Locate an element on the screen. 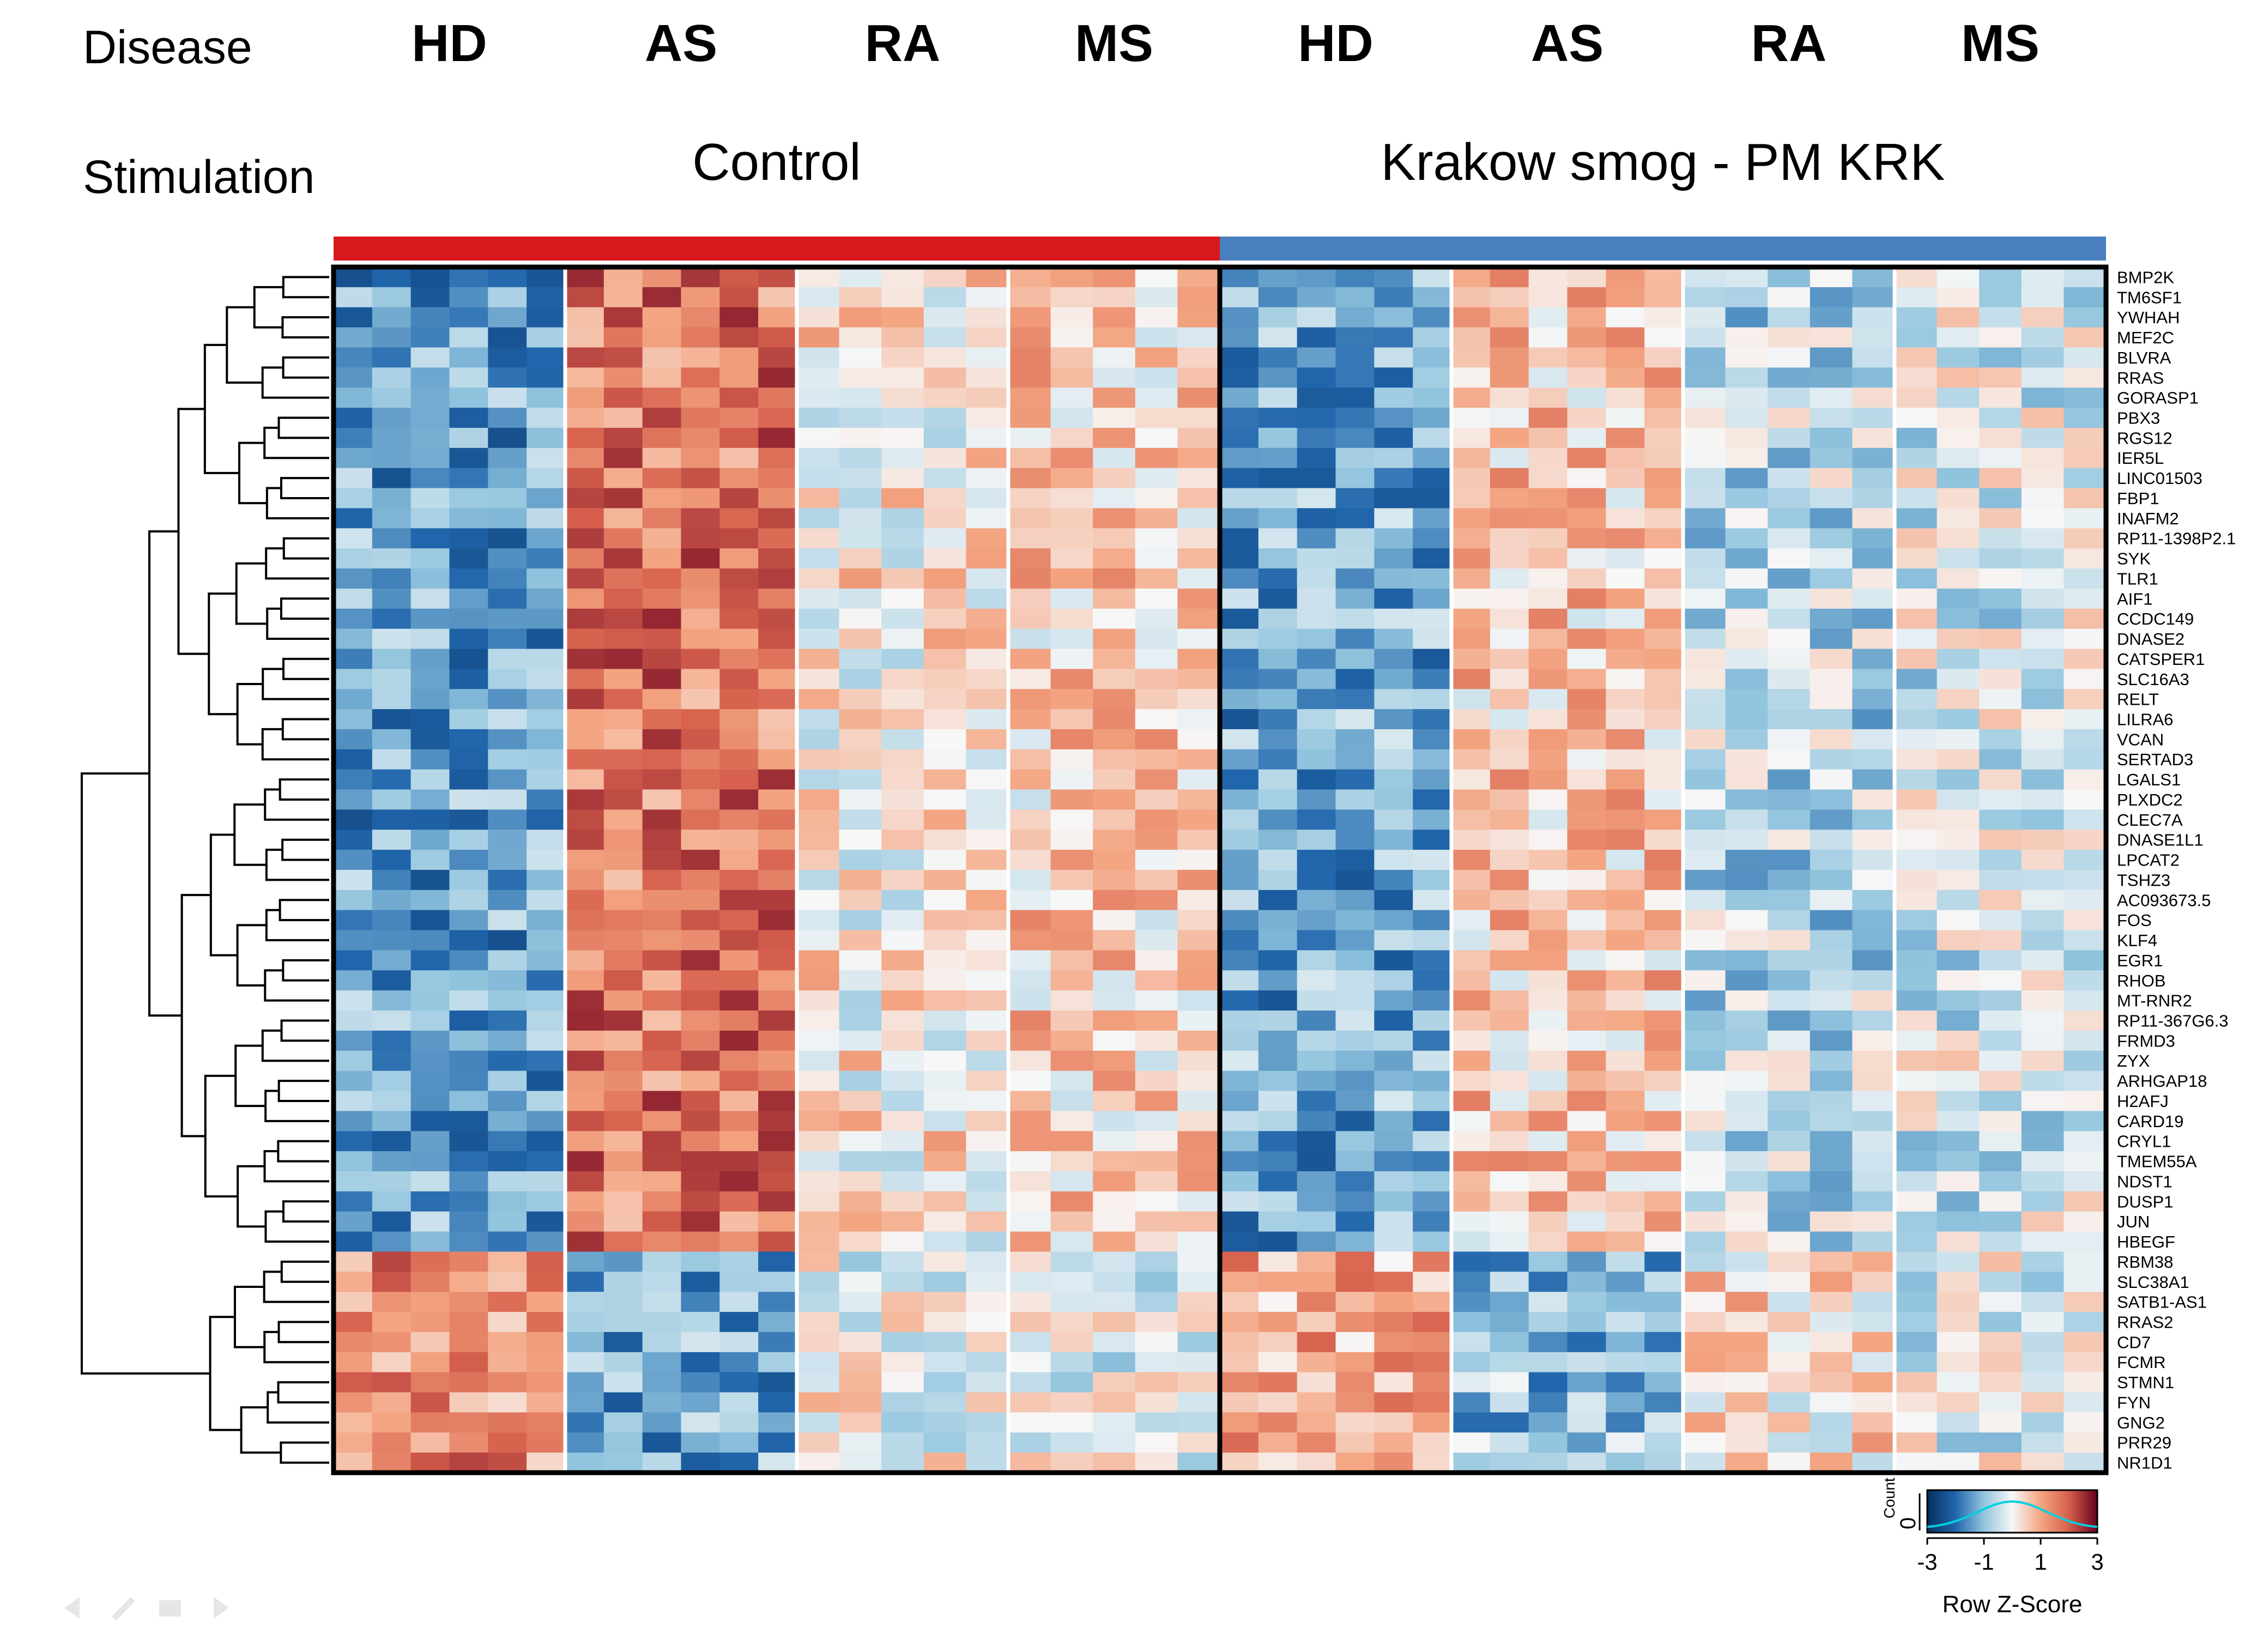 This screenshot has height=1652, width=2263. color-key-histogram is located at coordinates (2013, 1514).